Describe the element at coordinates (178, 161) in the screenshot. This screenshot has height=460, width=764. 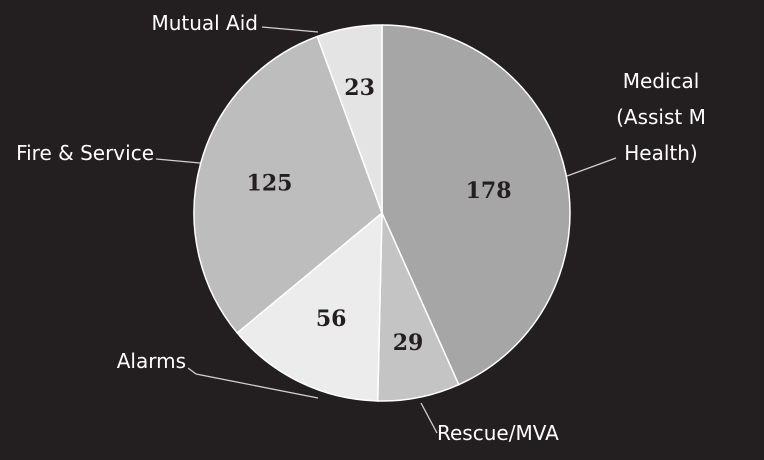
I see `leader-line-fire-service` at that location.